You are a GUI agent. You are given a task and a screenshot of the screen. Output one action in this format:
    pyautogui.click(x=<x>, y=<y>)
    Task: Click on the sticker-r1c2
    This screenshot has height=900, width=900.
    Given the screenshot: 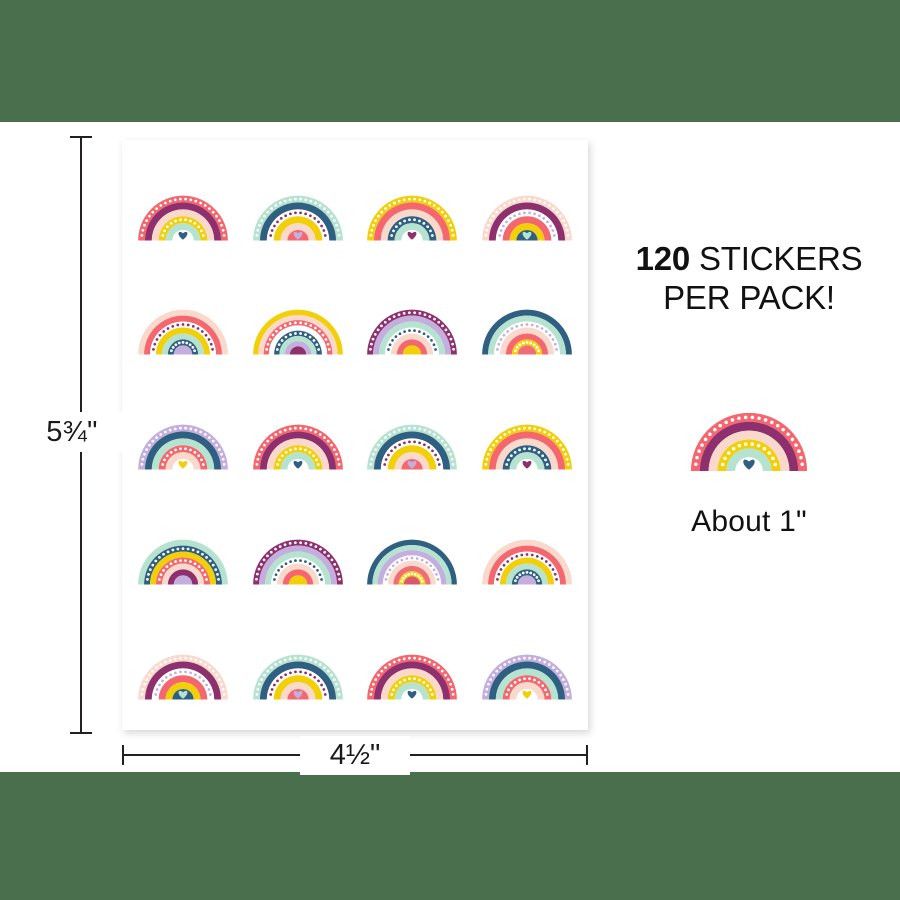 What is the action you would take?
    pyautogui.click(x=298, y=203)
    